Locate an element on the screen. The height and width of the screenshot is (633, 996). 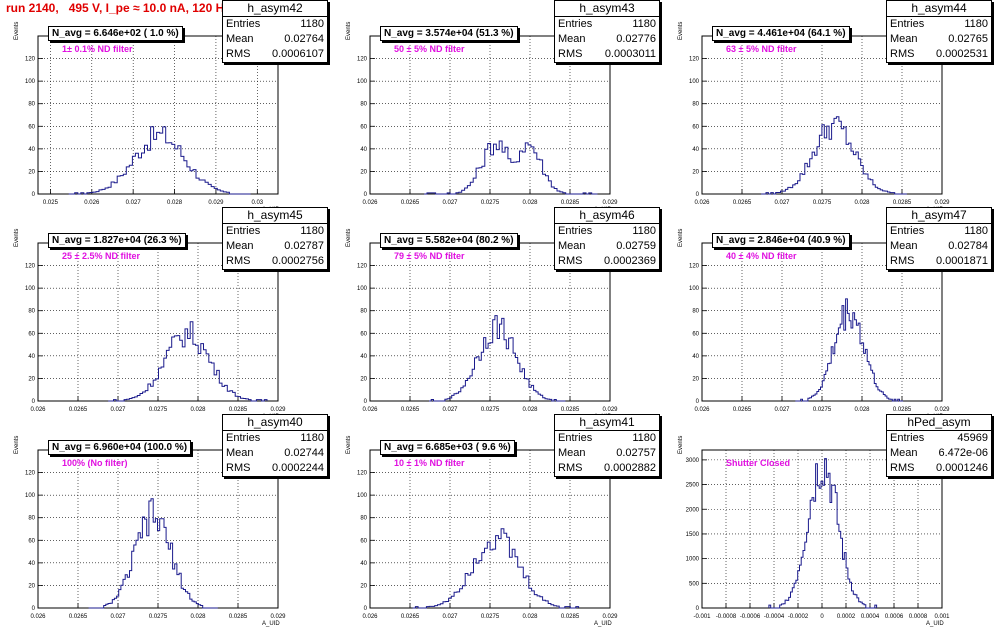
histogram-name: h_asym45 is located at coordinates (275, 216).